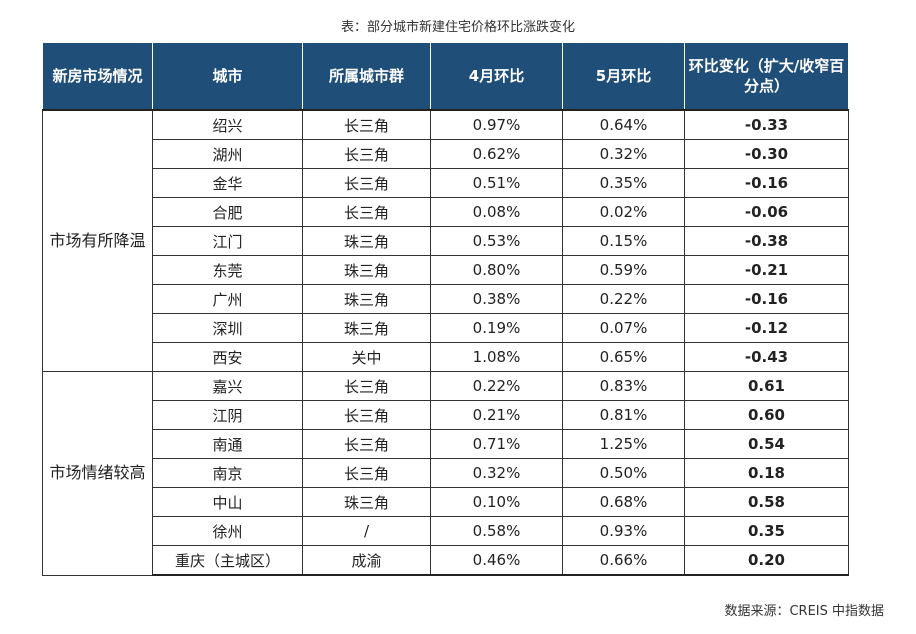  I want to click on market-condition-cell: 市场有所降温, so click(97, 240).